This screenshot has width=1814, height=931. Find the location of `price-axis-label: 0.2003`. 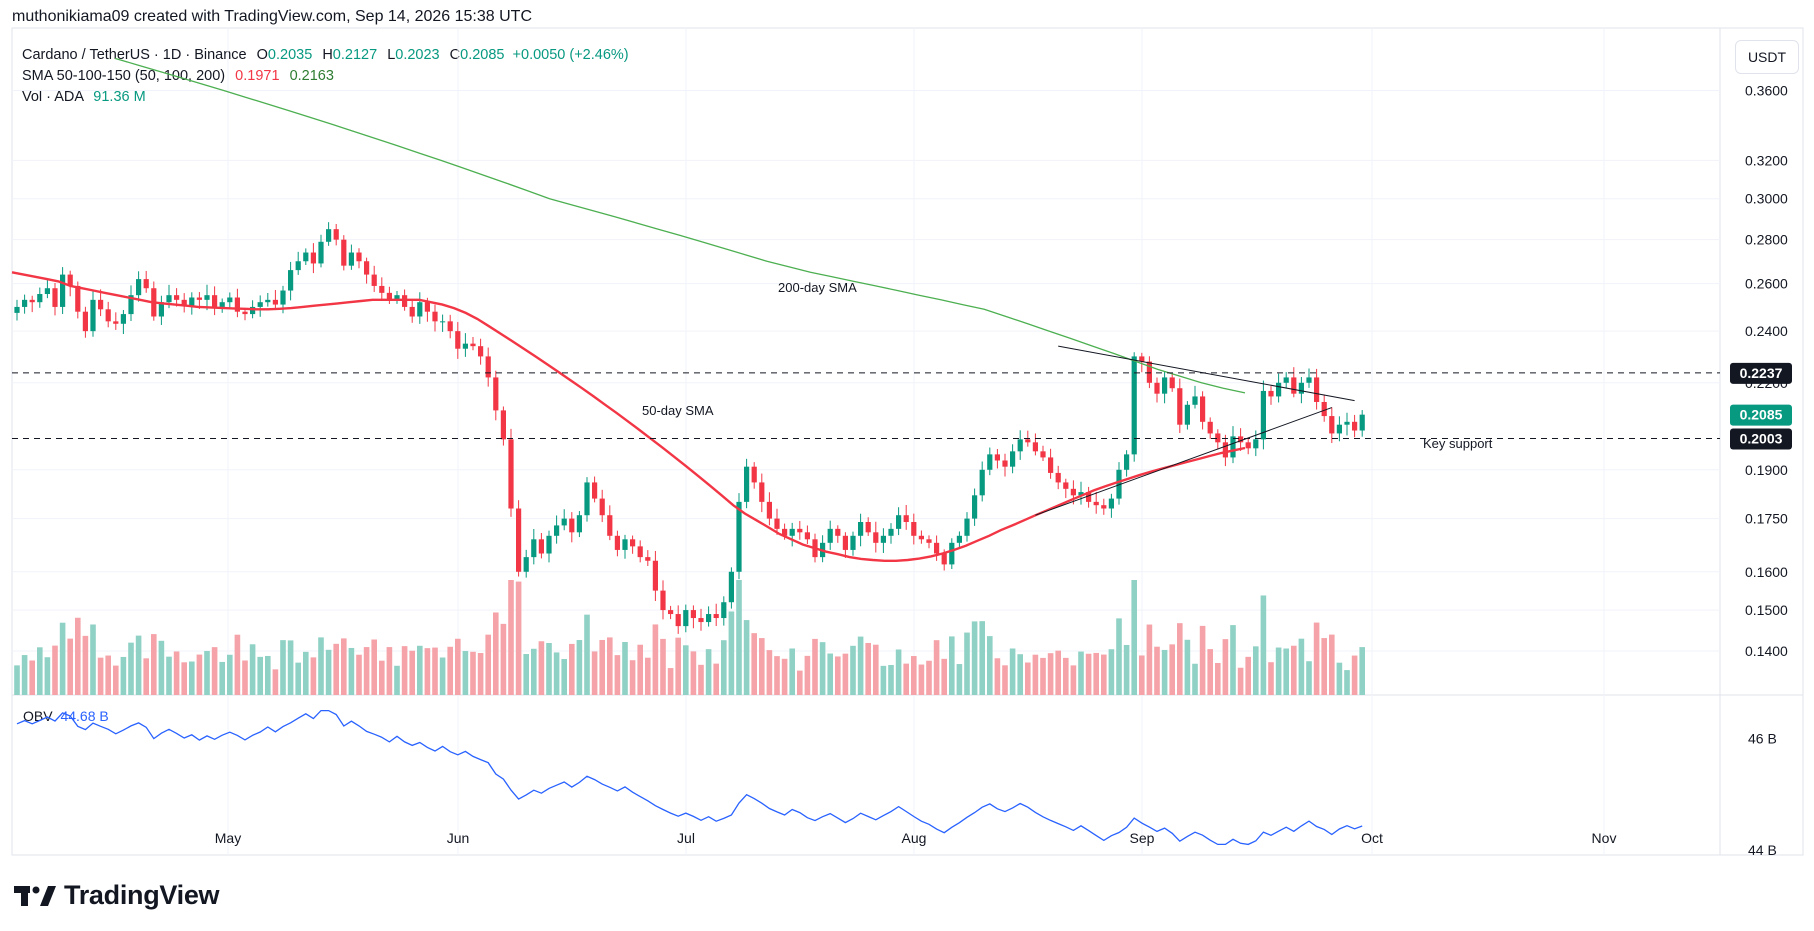

price-axis-label: 0.2003 is located at coordinates (1761, 438).